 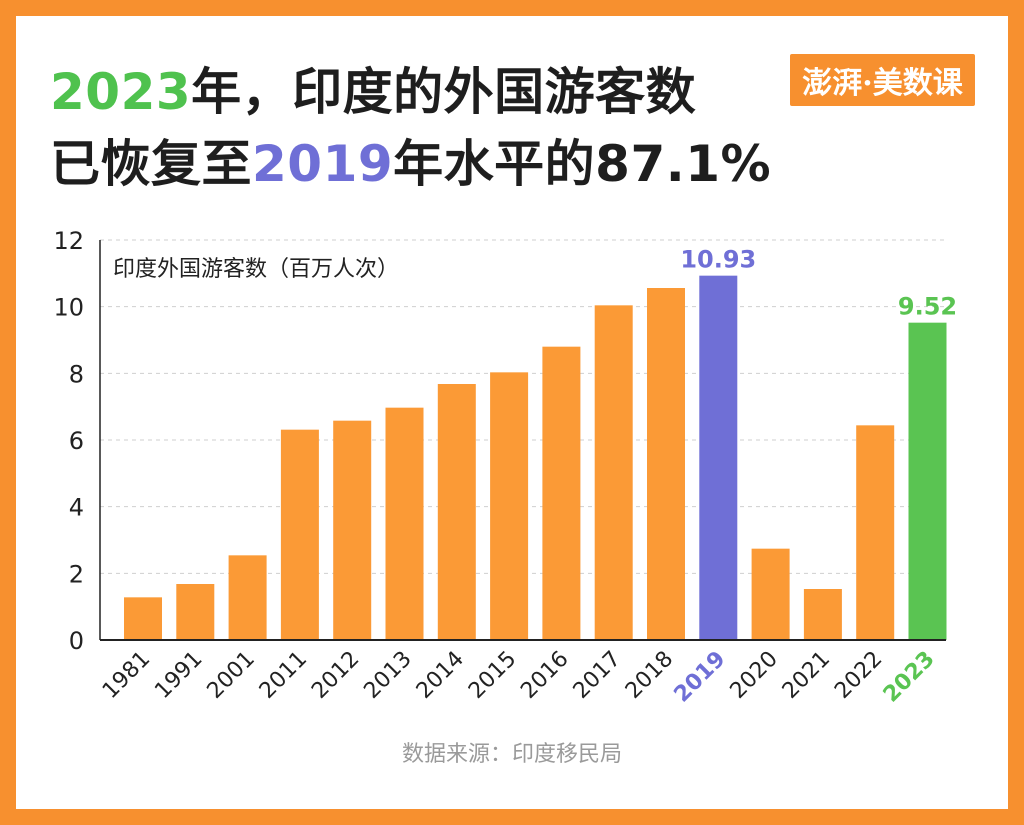 I want to click on y-tick-label: 10, so click(x=68, y=308).